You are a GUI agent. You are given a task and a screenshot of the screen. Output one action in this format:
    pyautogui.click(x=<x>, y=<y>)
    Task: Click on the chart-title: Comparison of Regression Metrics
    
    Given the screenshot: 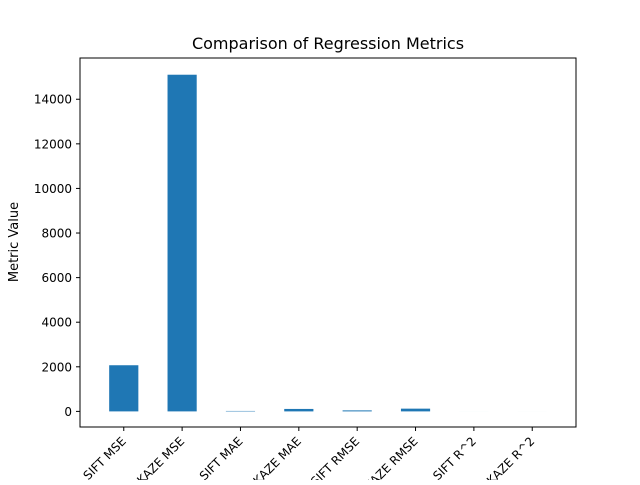 What is the action you would take?
    pyautogui.click(x=328, y=43)
    